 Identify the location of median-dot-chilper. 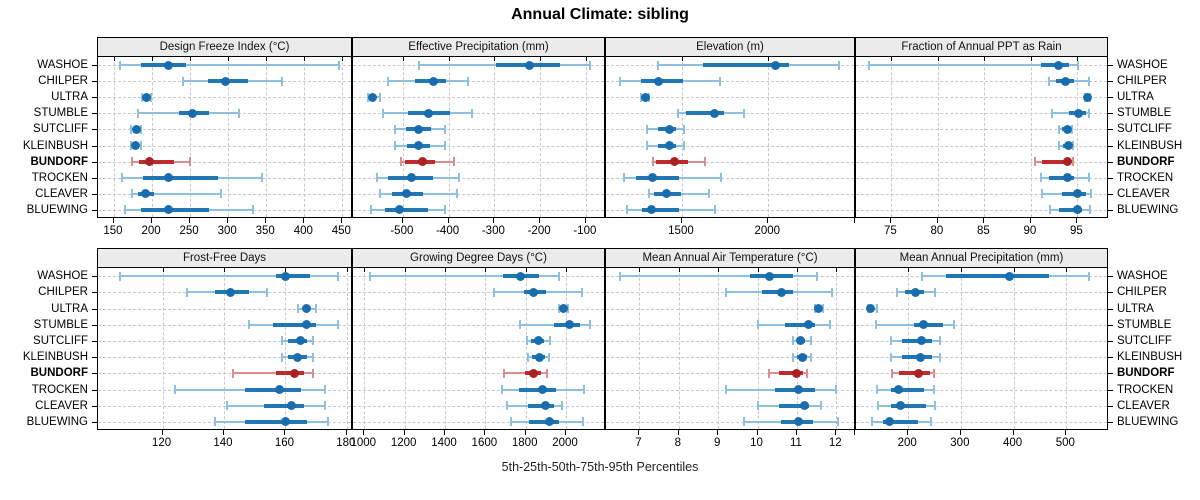
(658, 81).